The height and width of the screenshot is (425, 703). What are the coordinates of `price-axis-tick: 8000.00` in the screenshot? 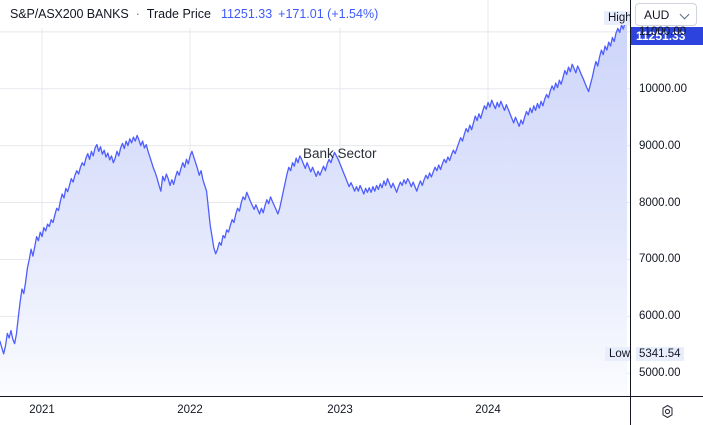 It's located at (660, 202).